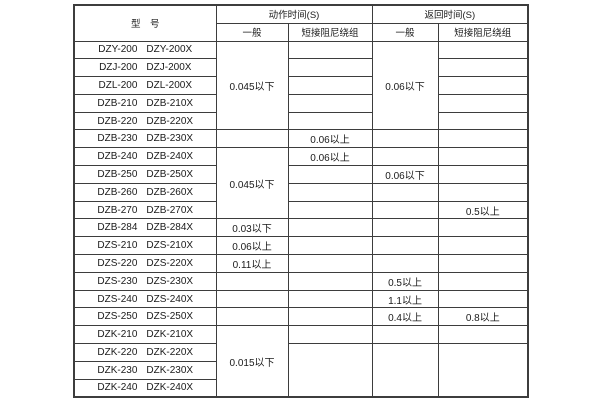 Image resolution: width=600 pixels, height=400 pixels. Describe the element at coordinates (117, 299) in the screenshot. I see `model-name: DZS-240` at that location.